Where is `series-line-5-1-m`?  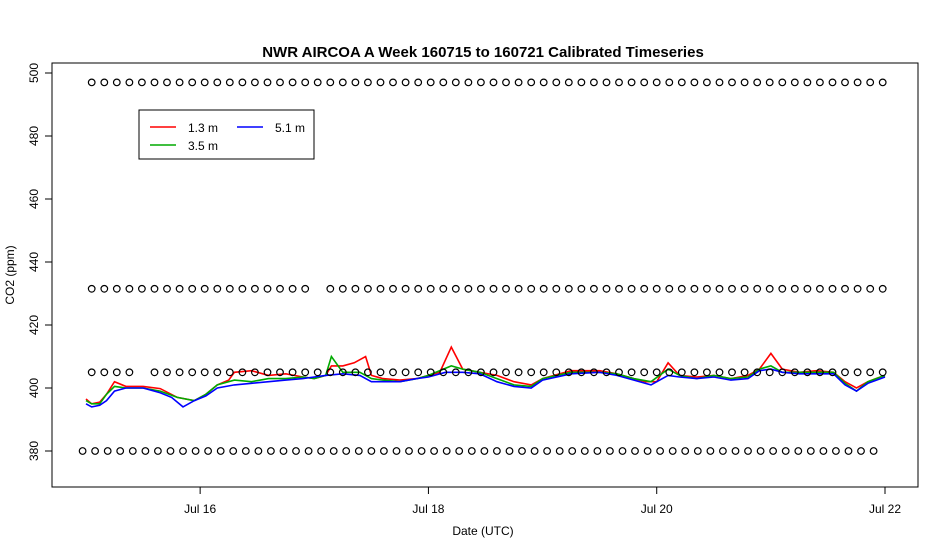
series-line-5-1-m is located at coordinates (485, 388).